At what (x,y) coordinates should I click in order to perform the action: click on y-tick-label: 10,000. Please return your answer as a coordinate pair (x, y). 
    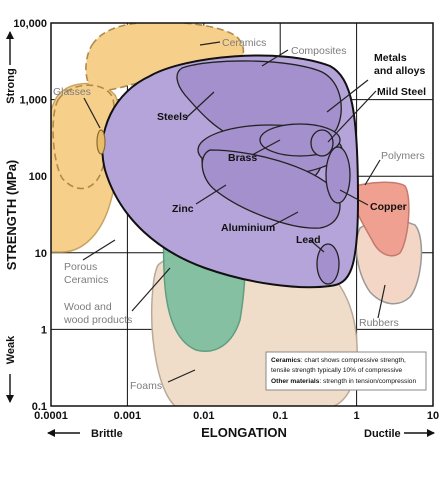
    Looking at the image, I should click on (30, 24).